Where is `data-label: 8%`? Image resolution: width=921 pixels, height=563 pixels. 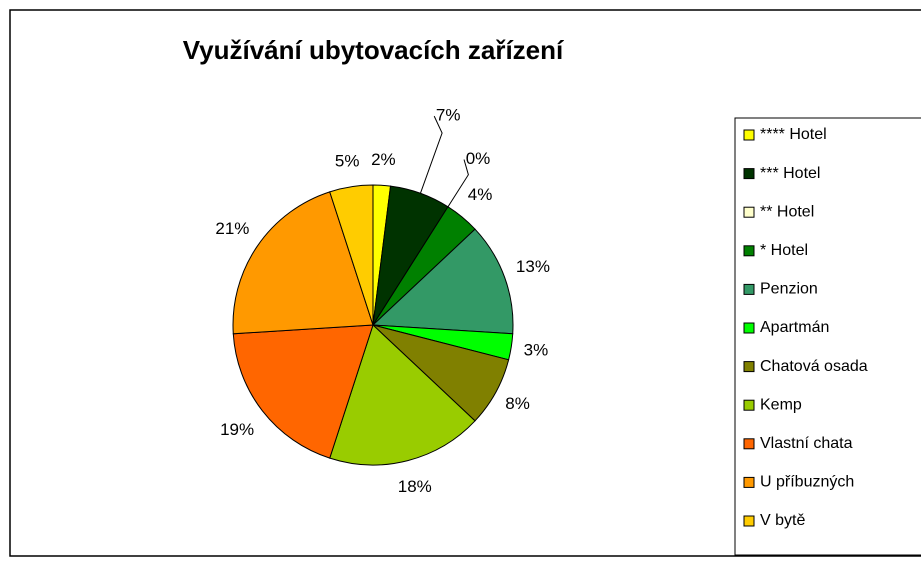 data-label: 8% is located at coordinates (517, 403).